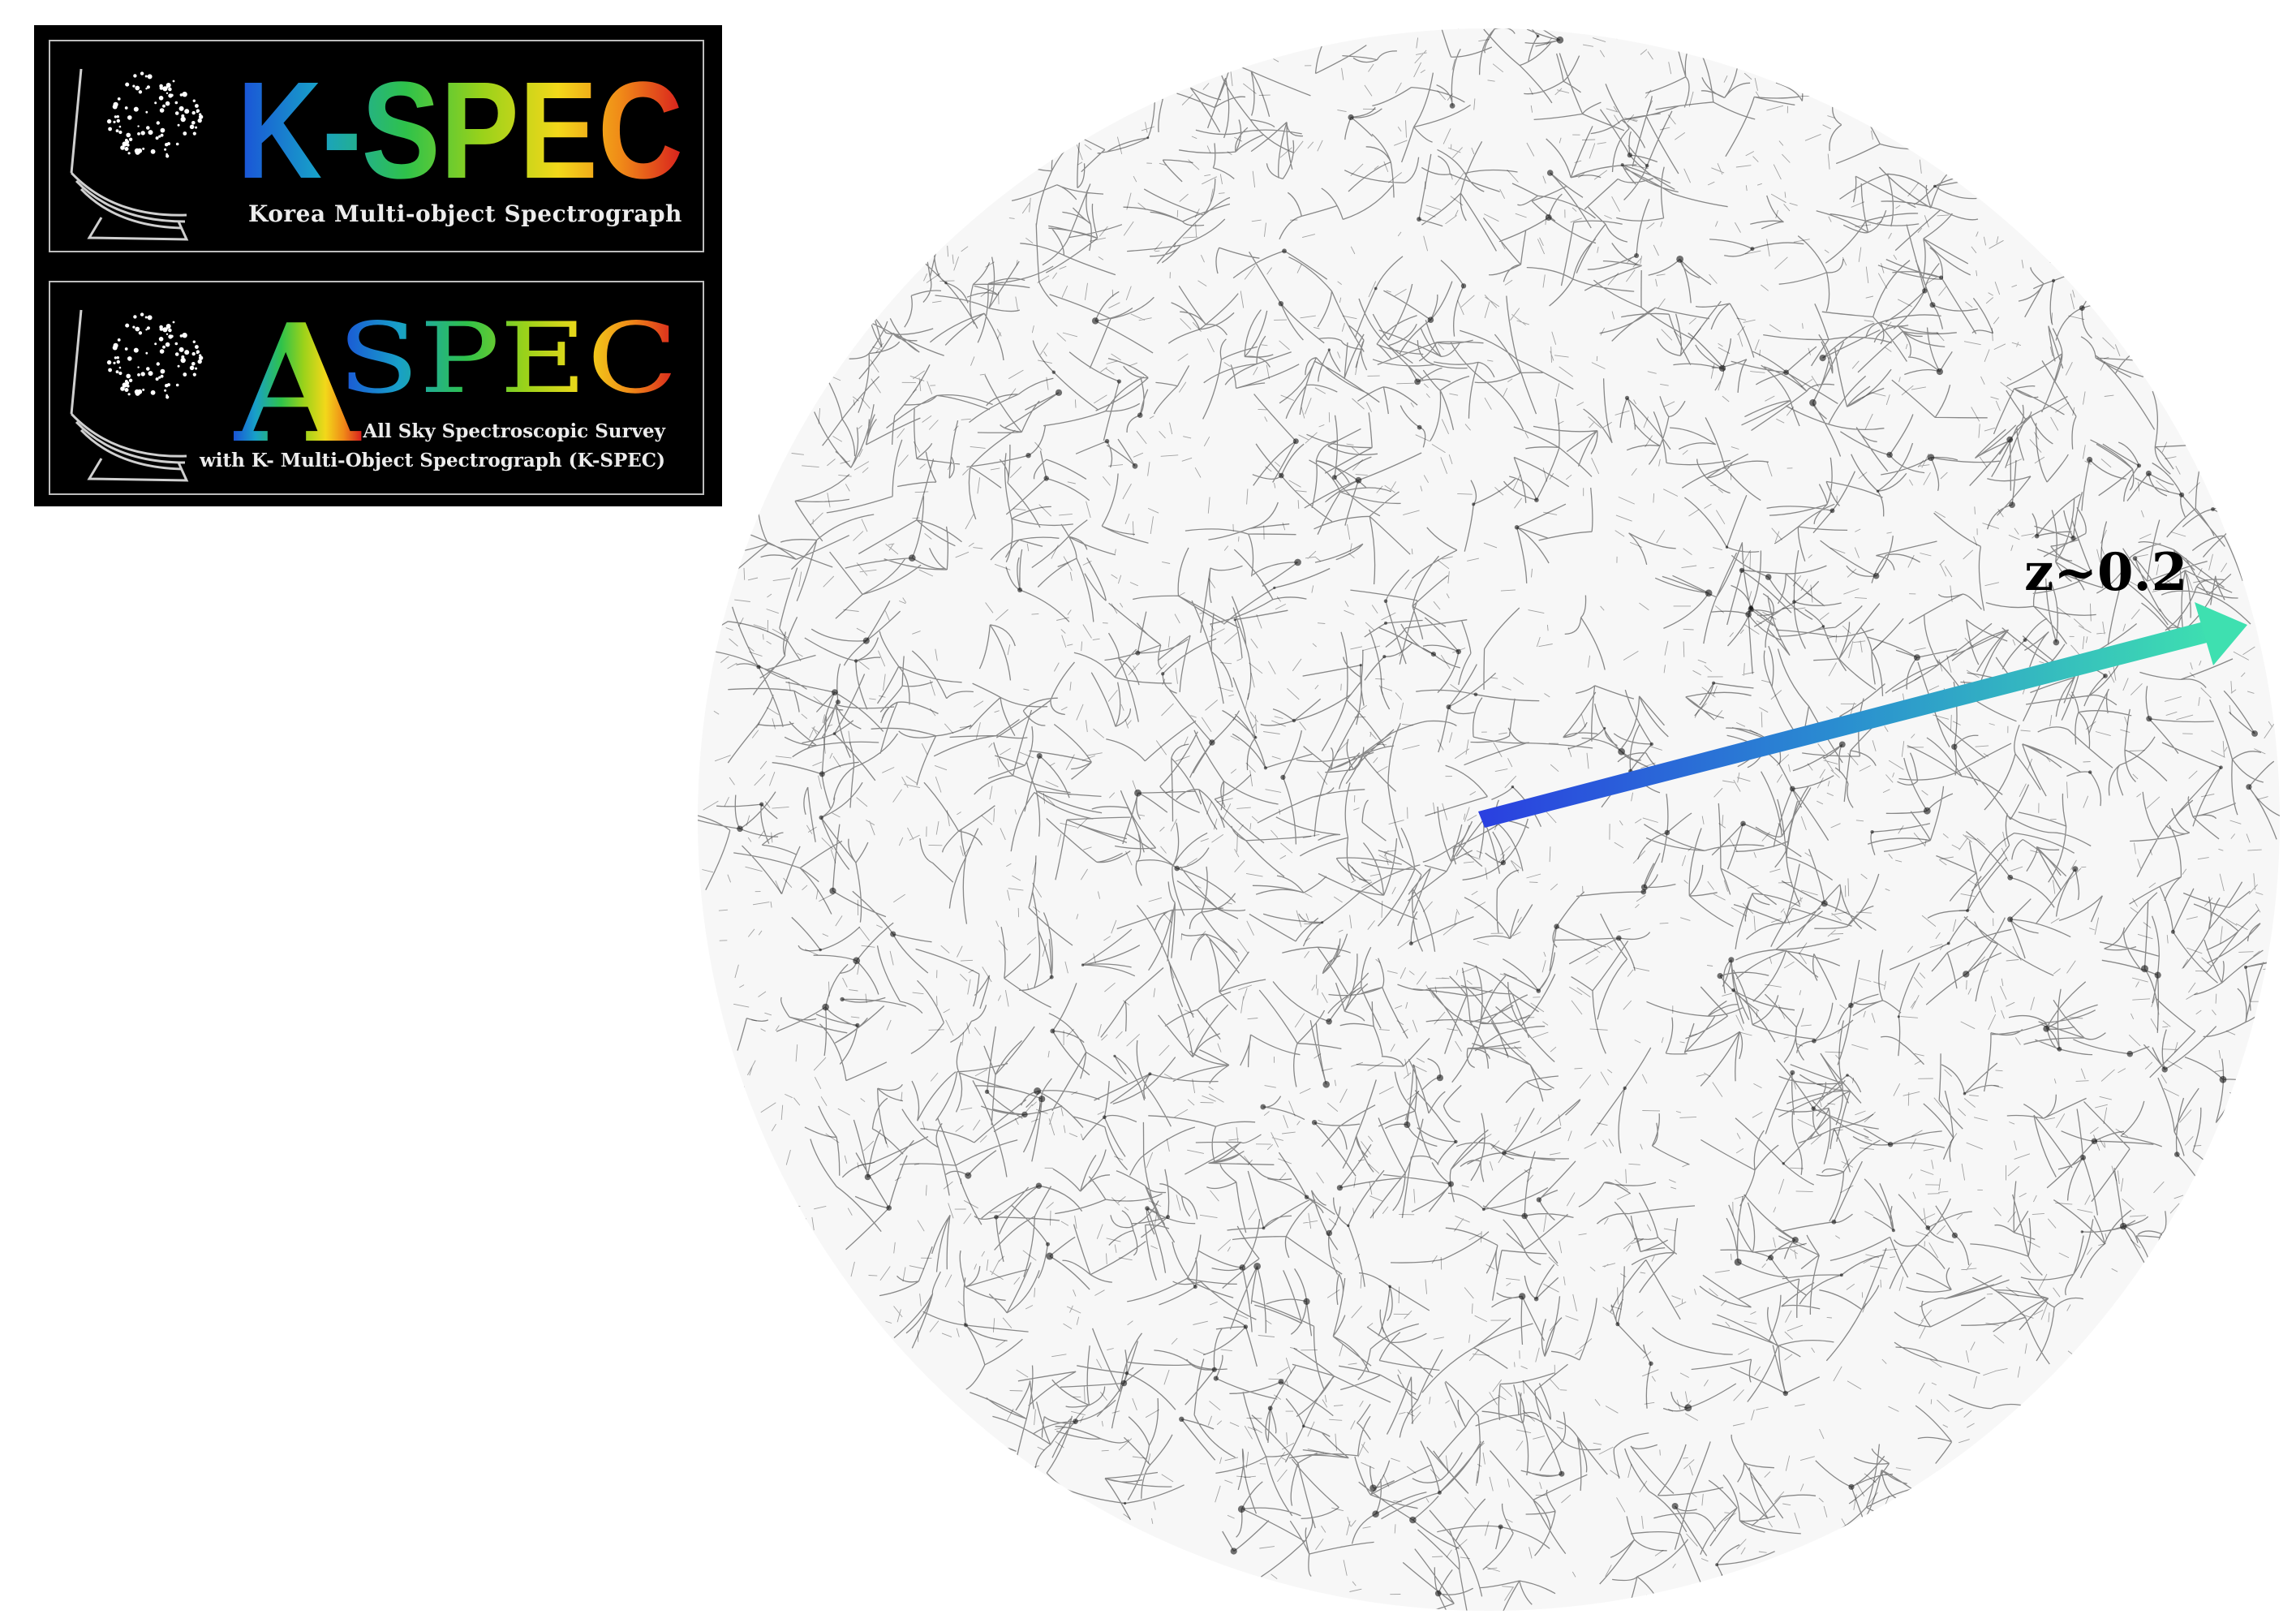  What do you see at coordinates (2106, 572) in the screenshot?
I see `redshift-label: z~0.2` at bounding box center [2106, 572].